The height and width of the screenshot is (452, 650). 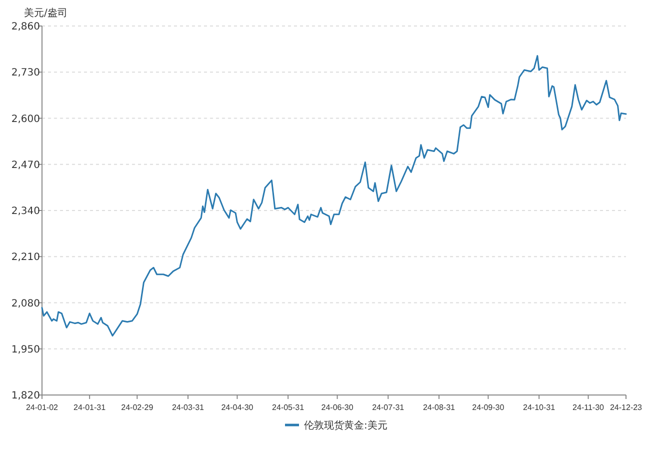 I want to click on y-tick-label: 2,600, so click(x=25, y=119).